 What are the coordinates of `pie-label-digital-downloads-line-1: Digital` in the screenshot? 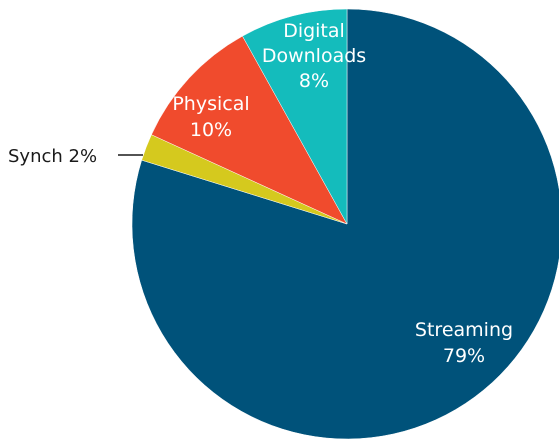 It's located at (314, 31).